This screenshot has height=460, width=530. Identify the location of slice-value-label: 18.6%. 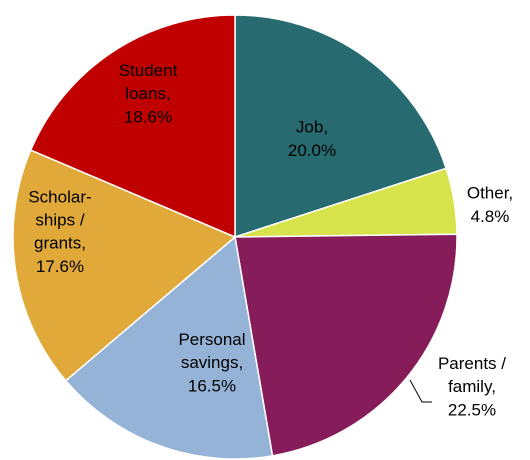
(148, 116).